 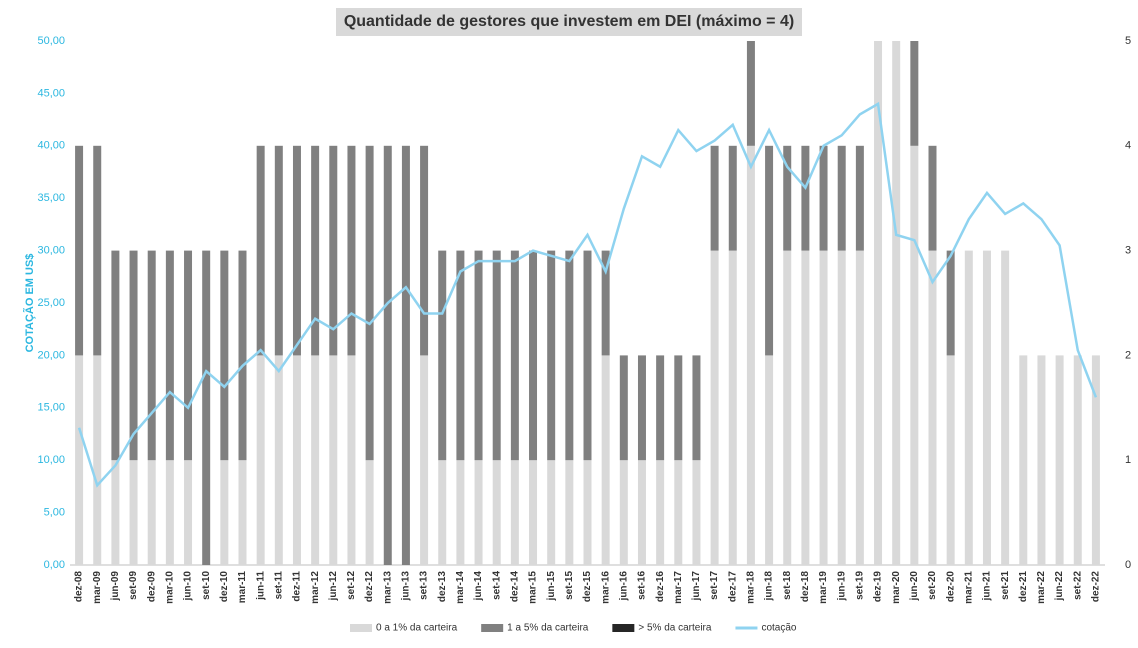 What do you see at coordinates (278, 585) in the screenshot?
I see `x-tick-label: set-11` at bounding box center [278, 585].